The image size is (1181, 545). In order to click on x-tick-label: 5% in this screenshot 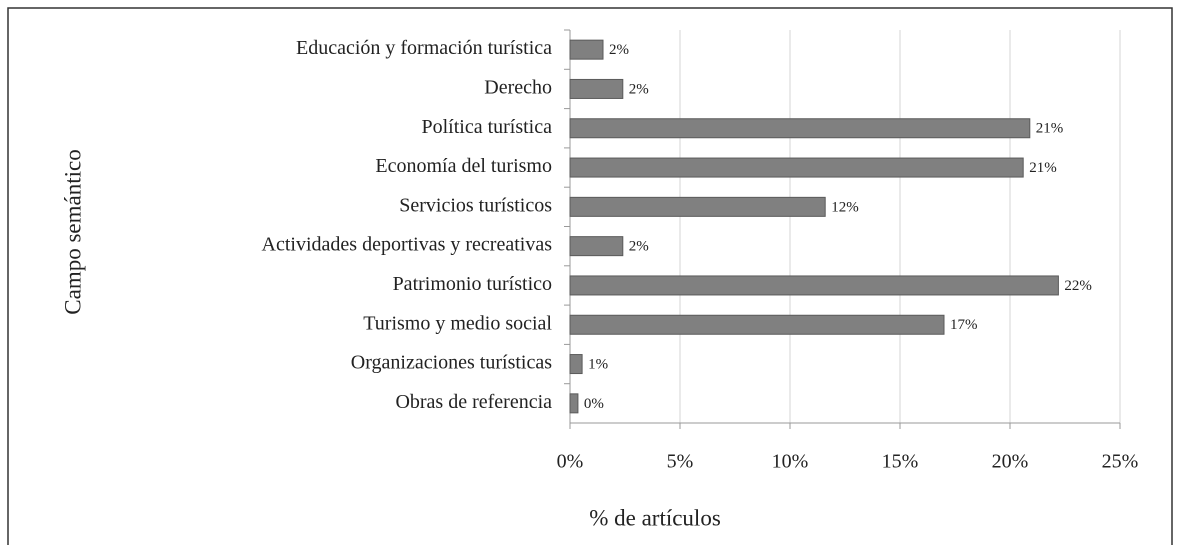, I will do `click(680, 462)`.